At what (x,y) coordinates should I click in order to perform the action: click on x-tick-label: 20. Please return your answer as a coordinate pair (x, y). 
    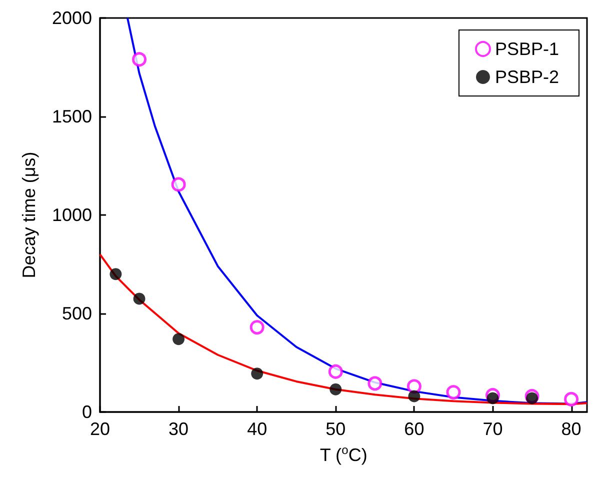
    Looking at the image, I should click on (100, 429).